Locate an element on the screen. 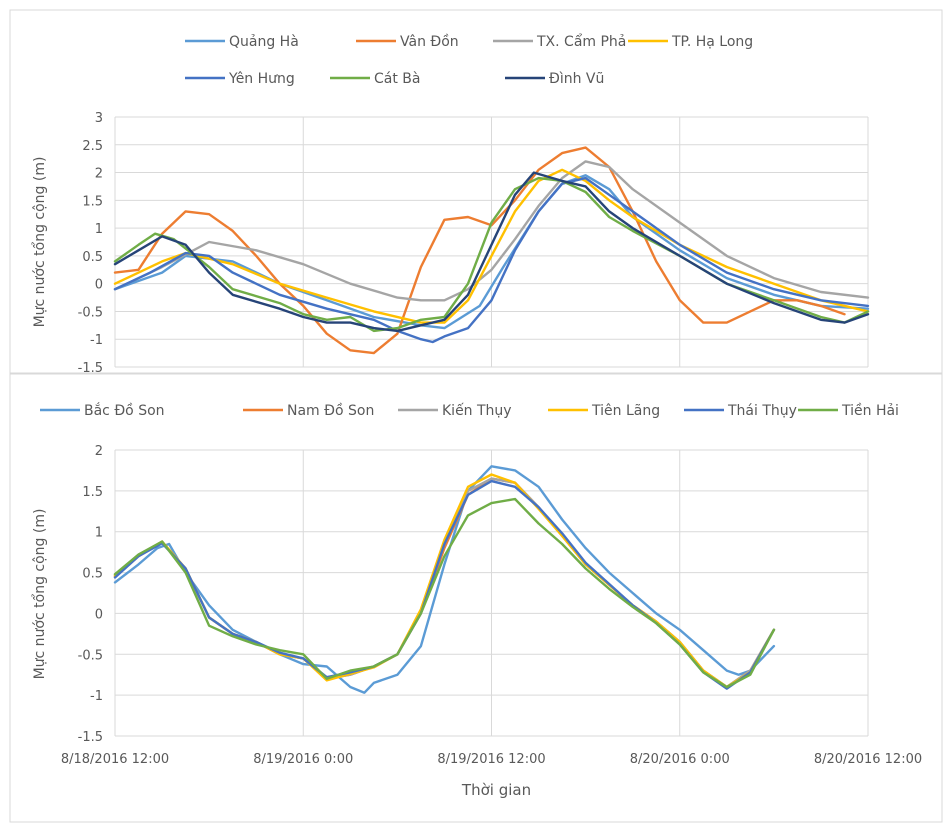 The width and height of the screenshot is (945, 828). series-line is located at coordinates (491, 231).